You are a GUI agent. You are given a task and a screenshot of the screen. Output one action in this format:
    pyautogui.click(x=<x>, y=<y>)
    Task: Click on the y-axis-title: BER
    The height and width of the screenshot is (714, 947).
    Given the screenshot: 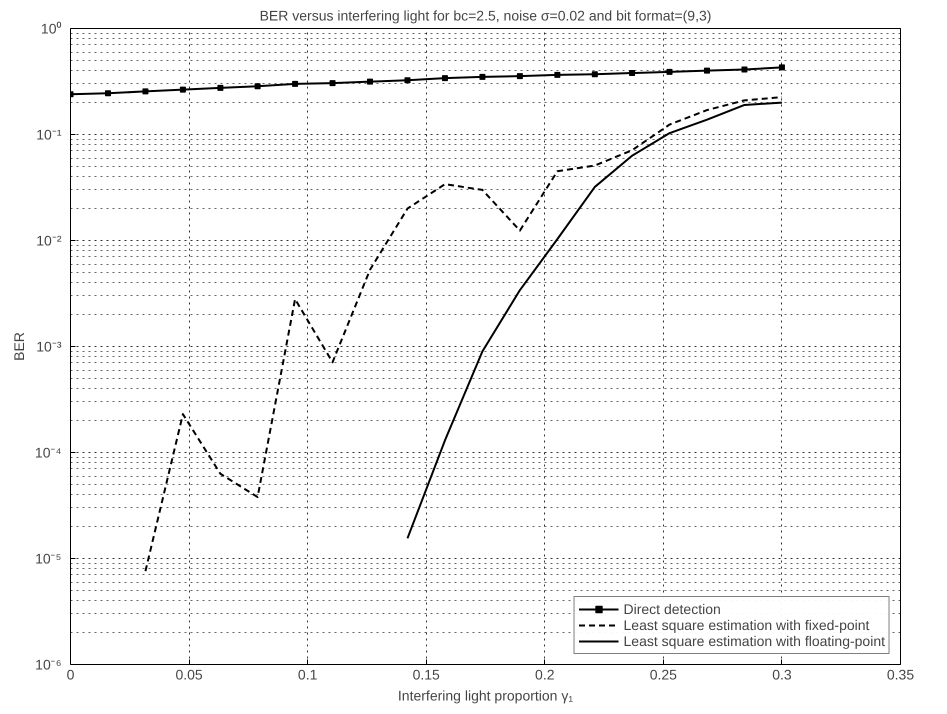 What is the action you would take?
    pyautogui.click(x=18, y=346)
    